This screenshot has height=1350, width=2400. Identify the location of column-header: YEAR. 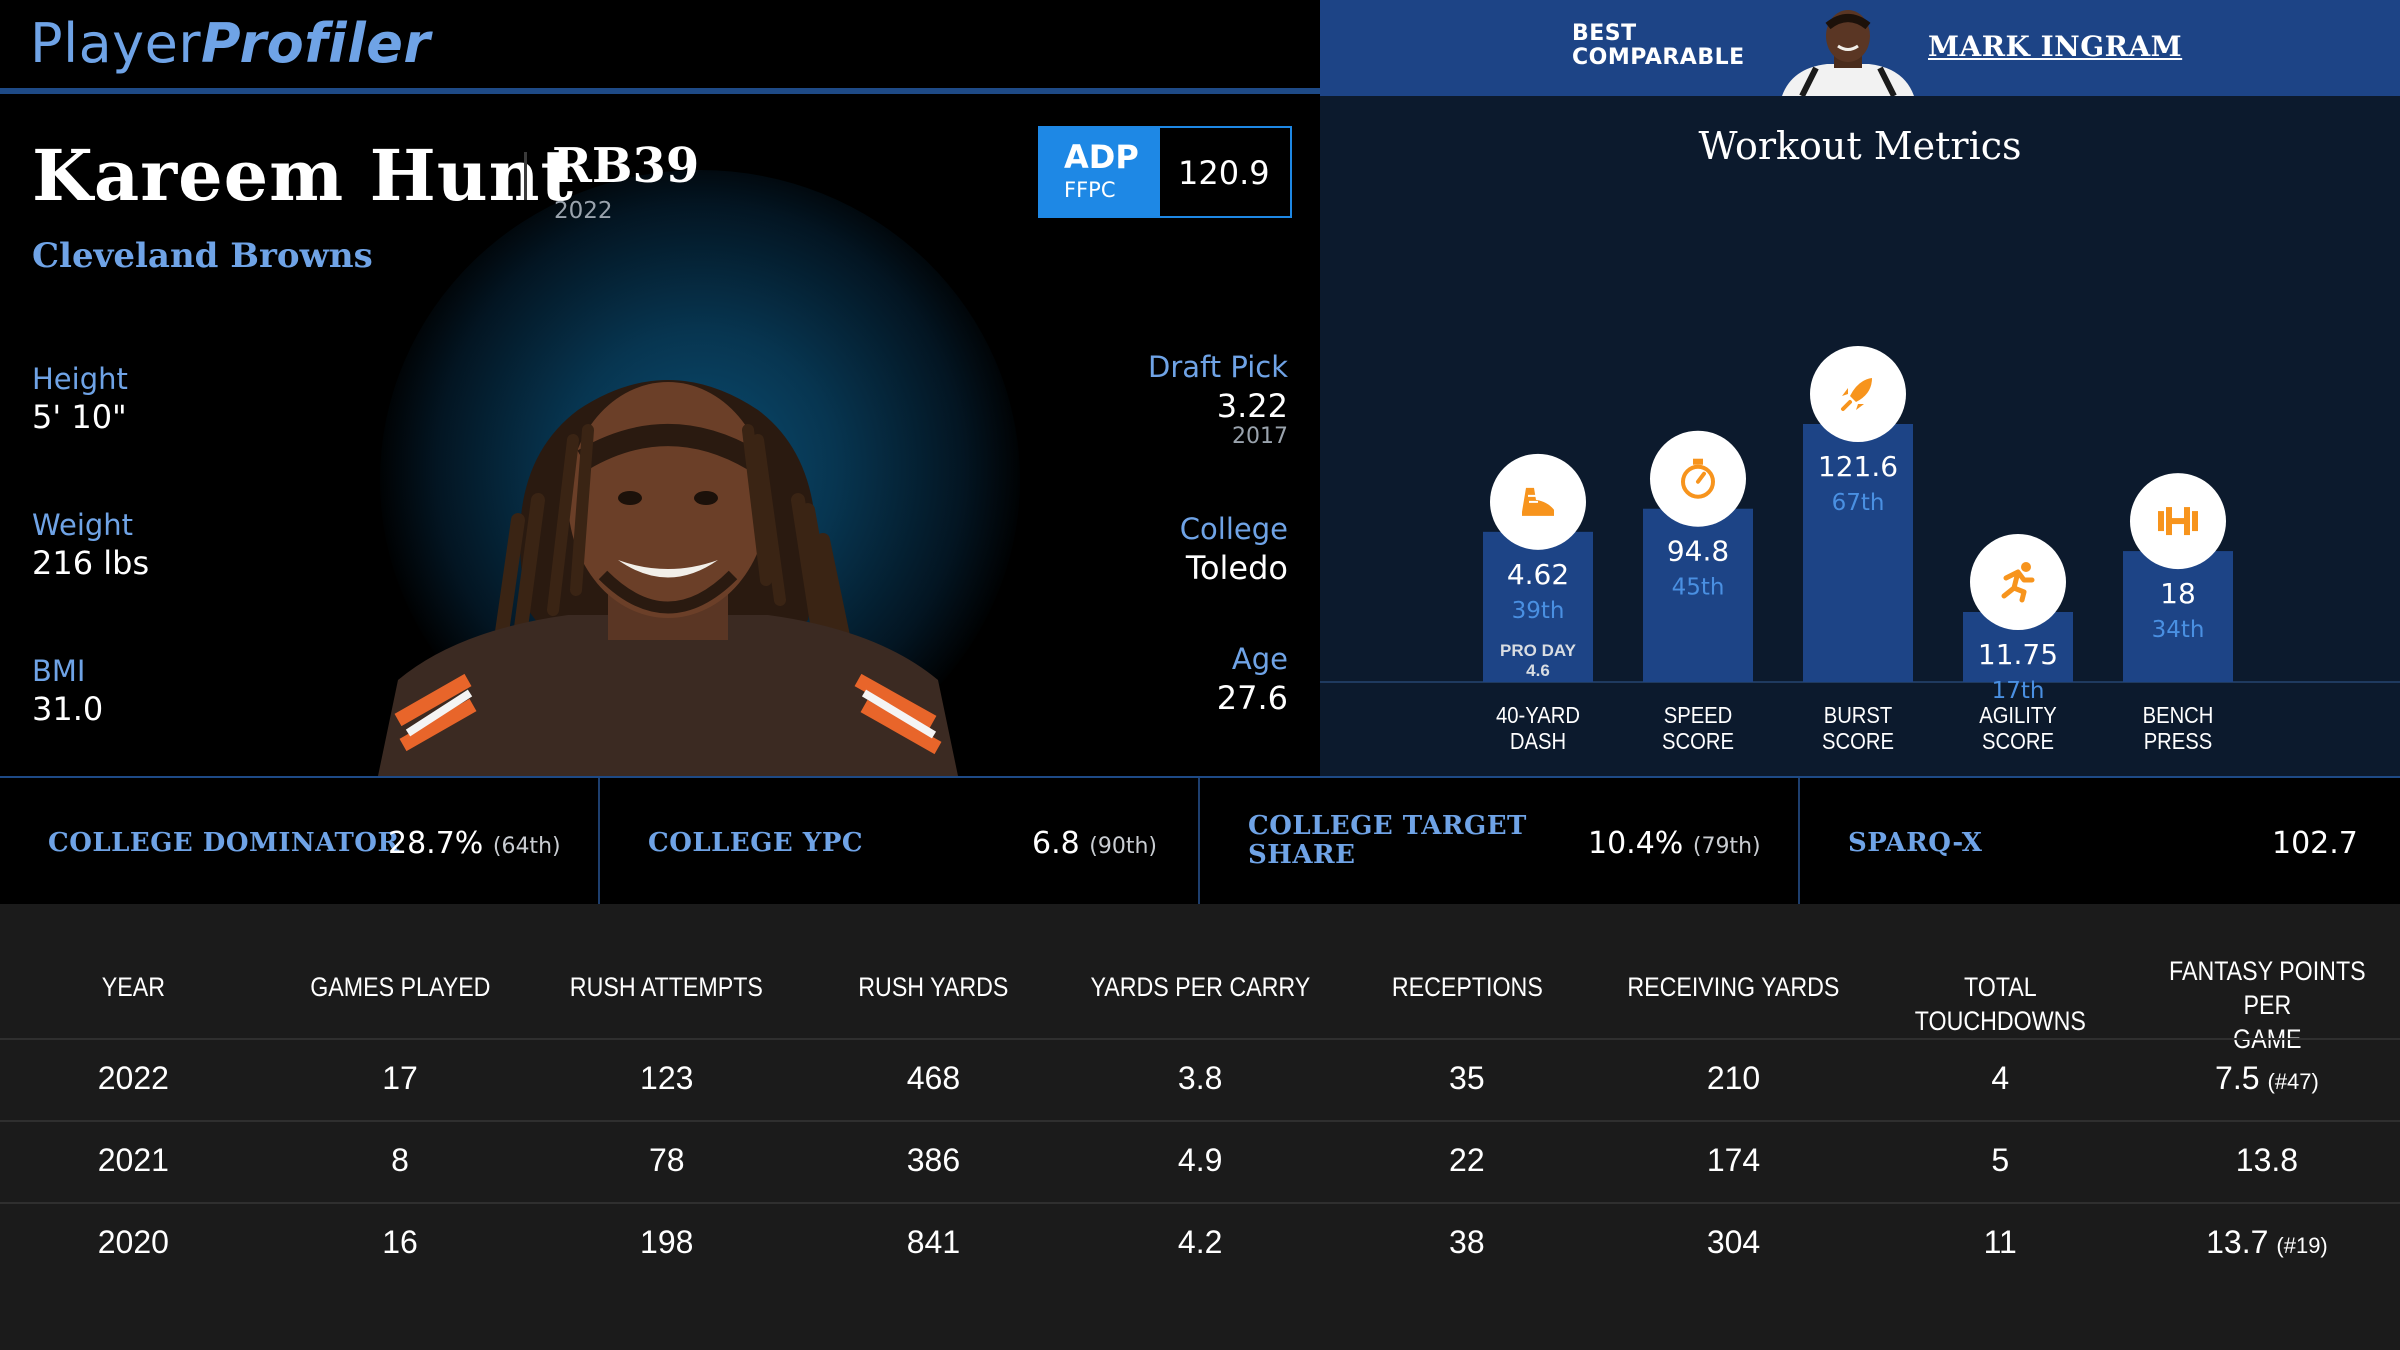
(133, 987).